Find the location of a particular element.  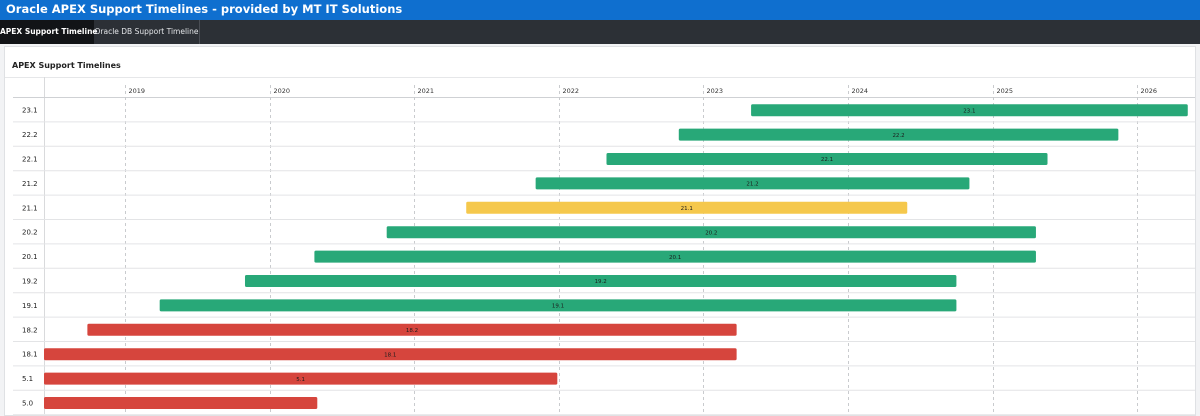

bar-label-5-1: 5.1 is located at coordinates (300, 380).